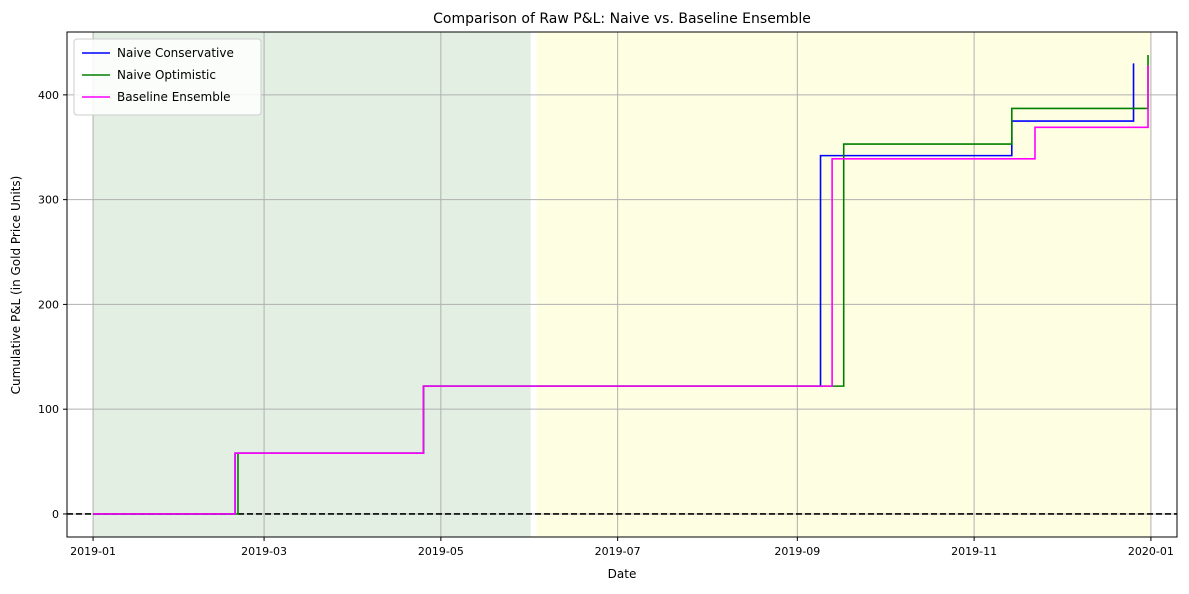  Describe the element at coordinates (974, 551) in the screenshot. I see `x-tick-label: 2019-11` at that location.